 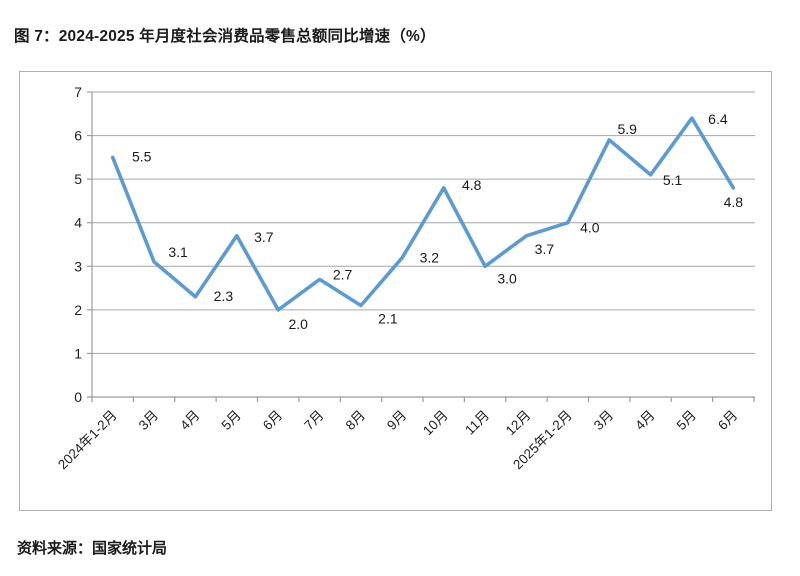 I want to click on y-tick-label: 4, so click(x=78, y=223).